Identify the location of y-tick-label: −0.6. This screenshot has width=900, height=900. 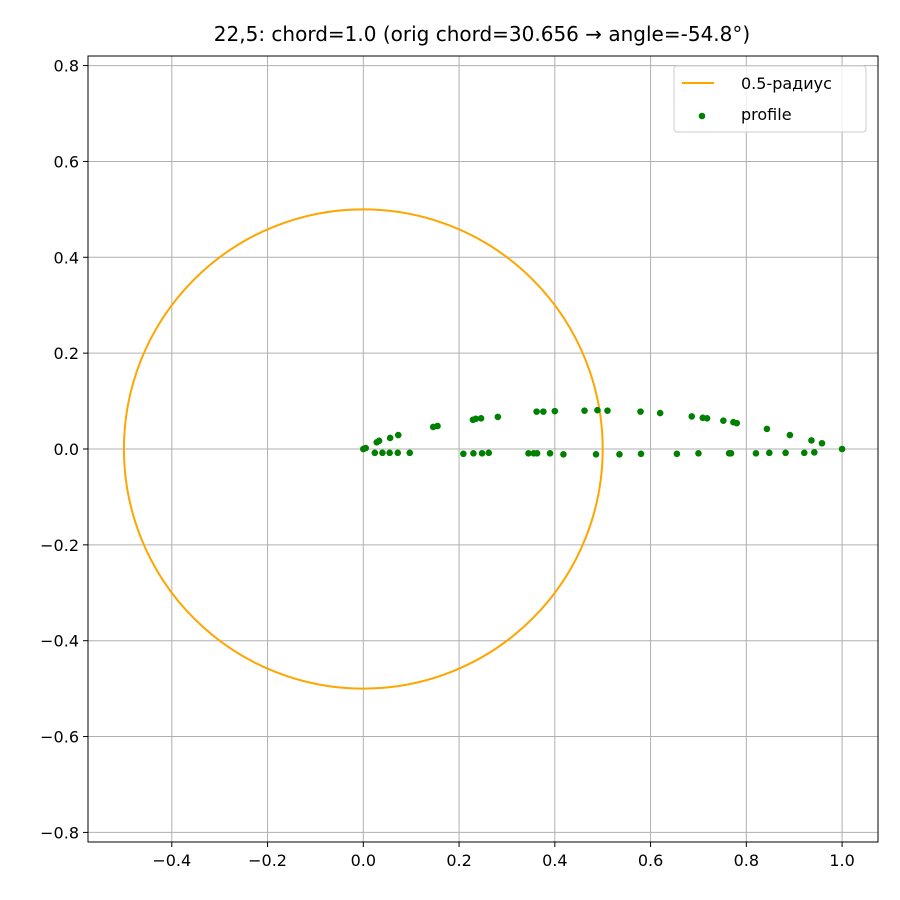
(59, 737).